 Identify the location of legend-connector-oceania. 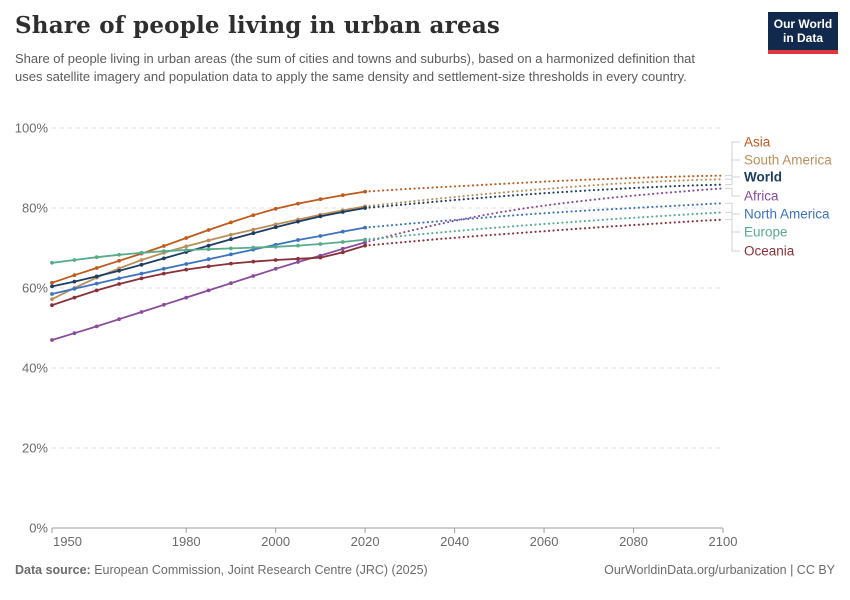
(732, 235).